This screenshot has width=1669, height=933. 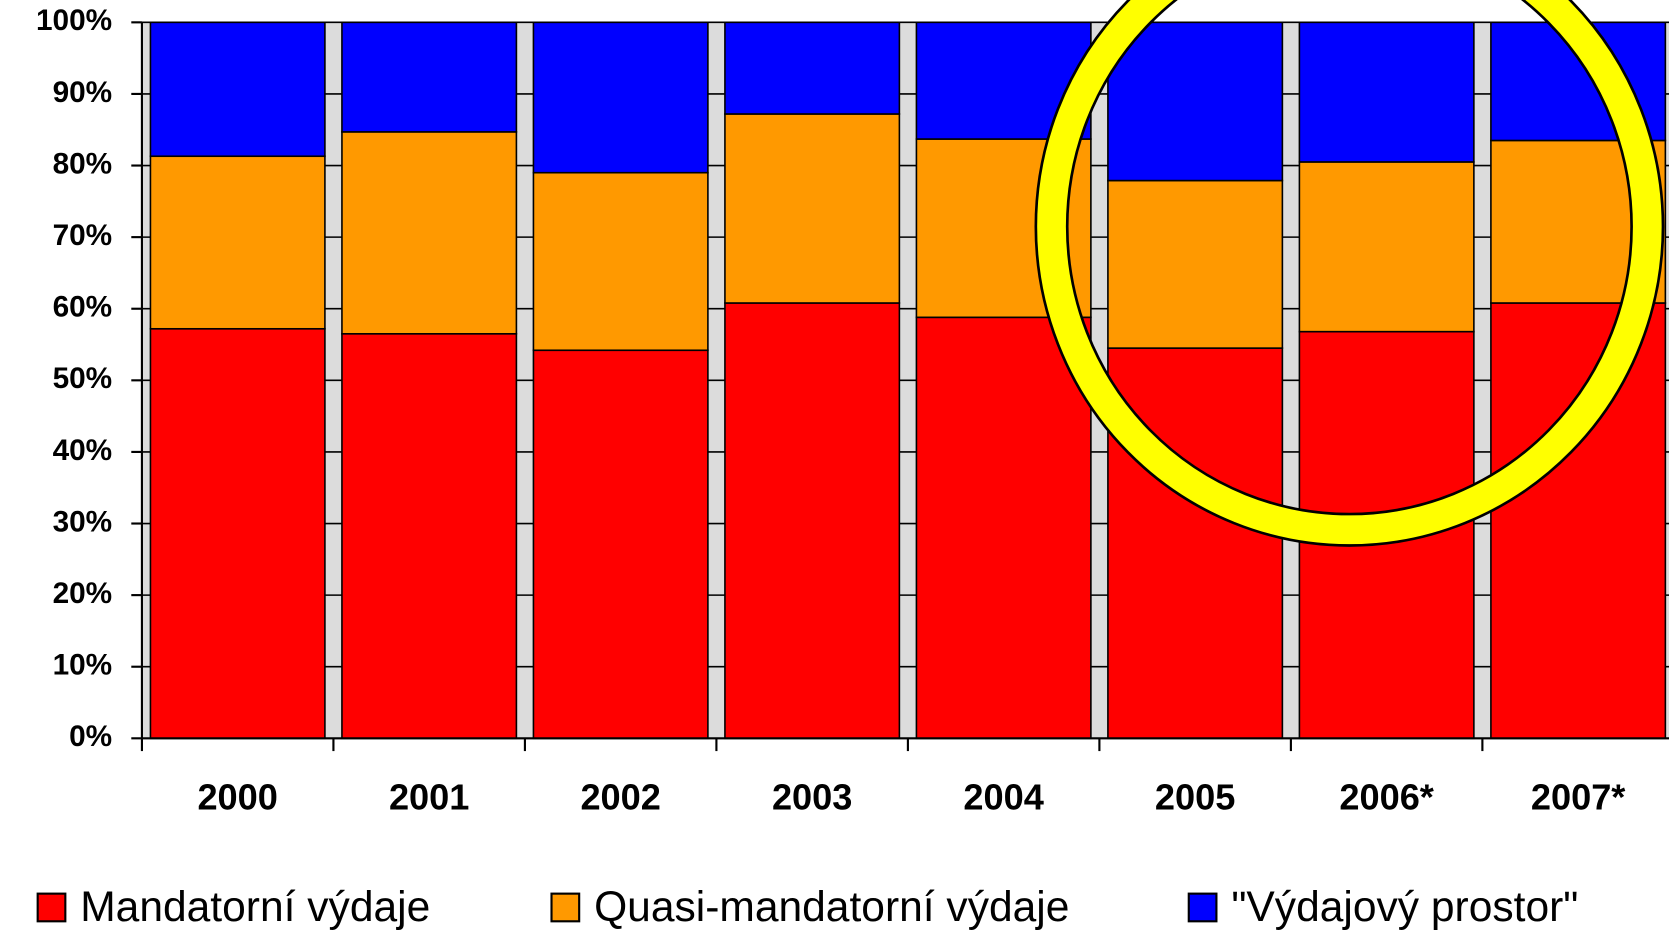 What do you see at coordinates (83, 307) in the screenshot?
I see `y-tick-label: 60%` at bounding box center [83, 307].